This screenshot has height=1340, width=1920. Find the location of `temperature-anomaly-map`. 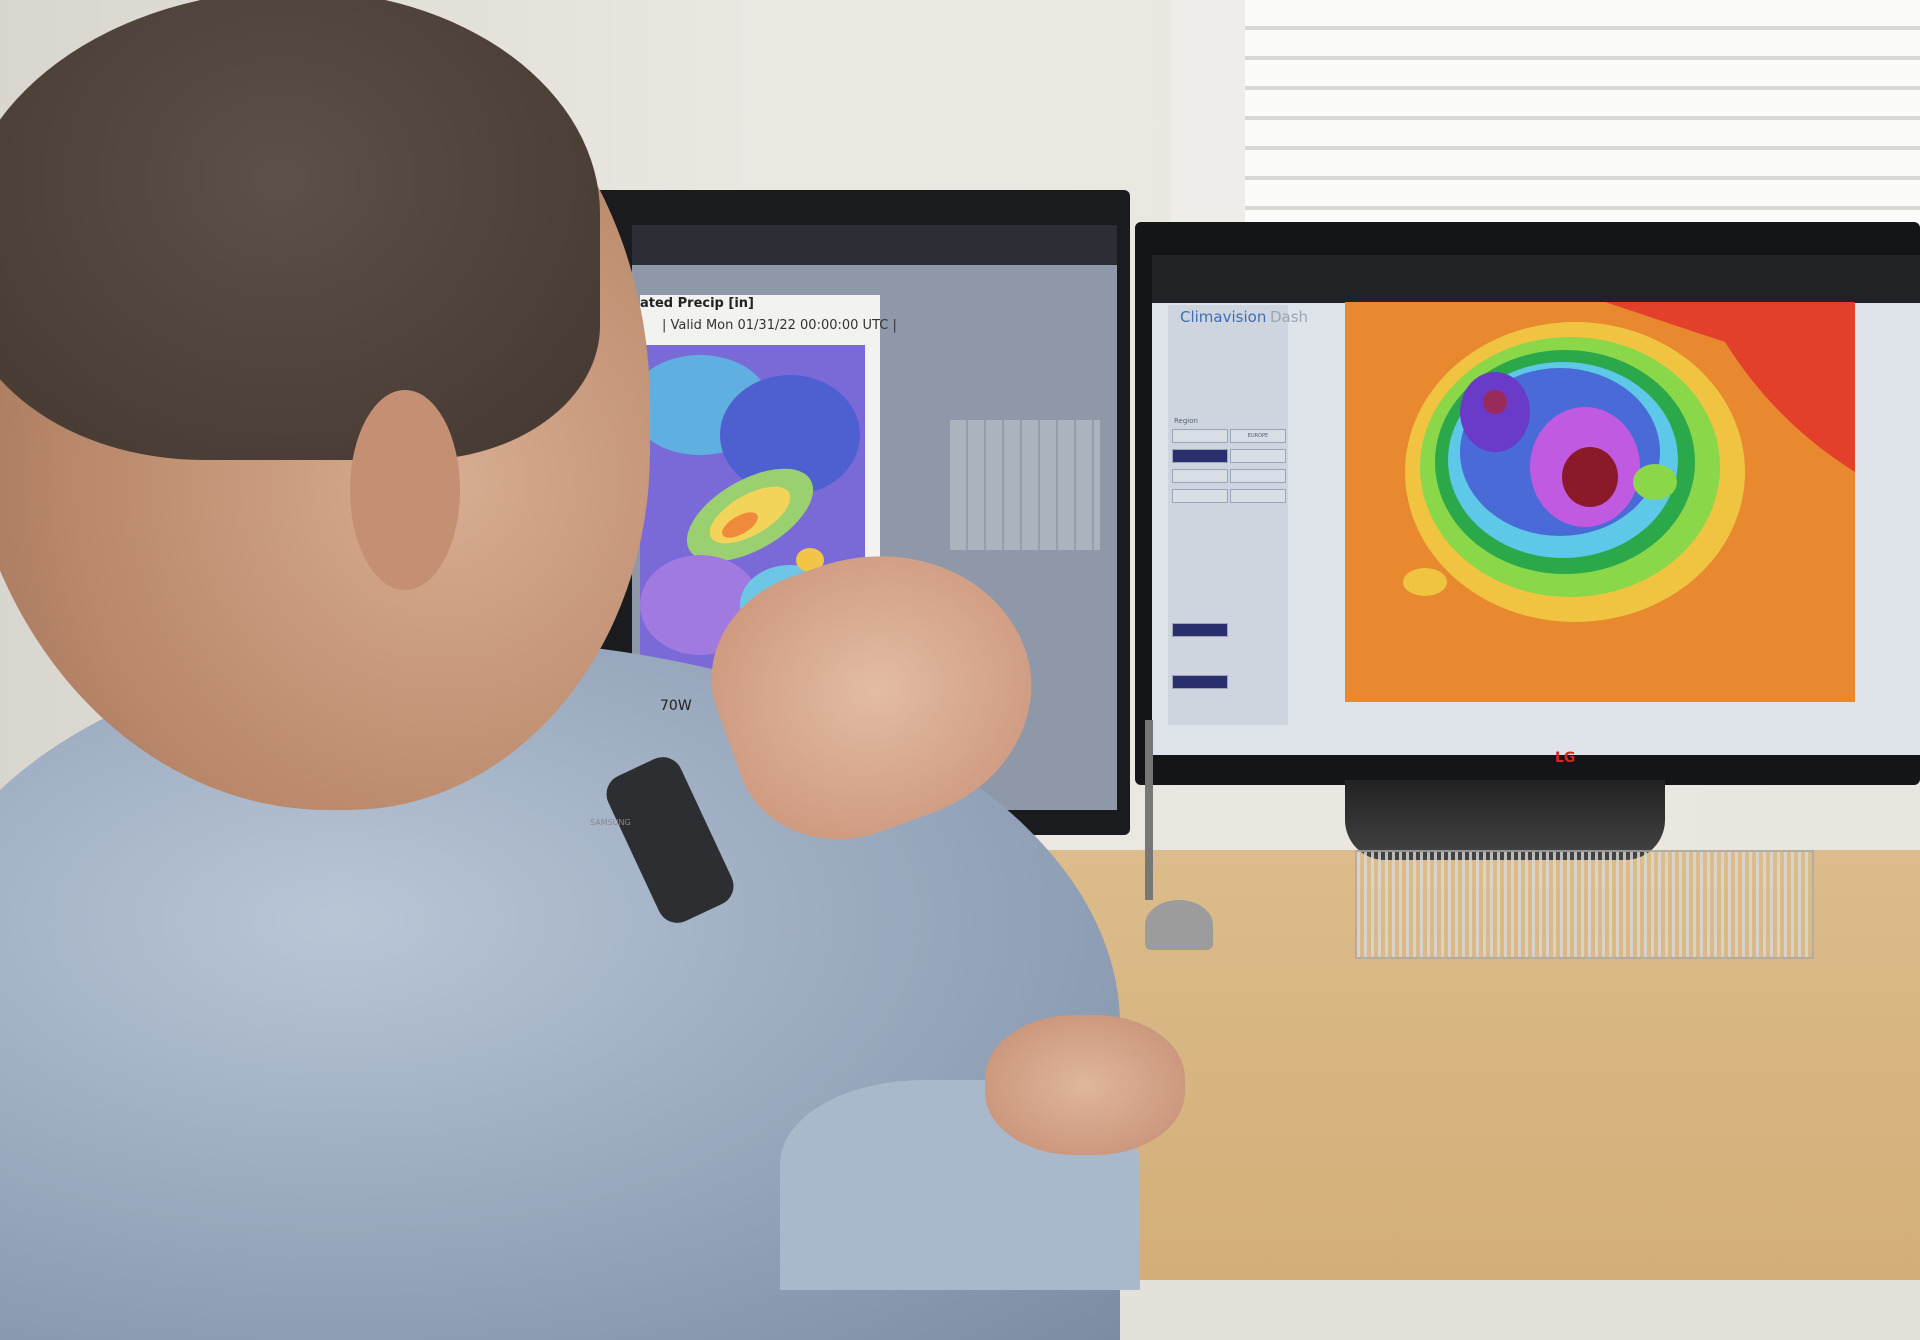

temperature-anomaly-map is located at coordinates (1600, 502).